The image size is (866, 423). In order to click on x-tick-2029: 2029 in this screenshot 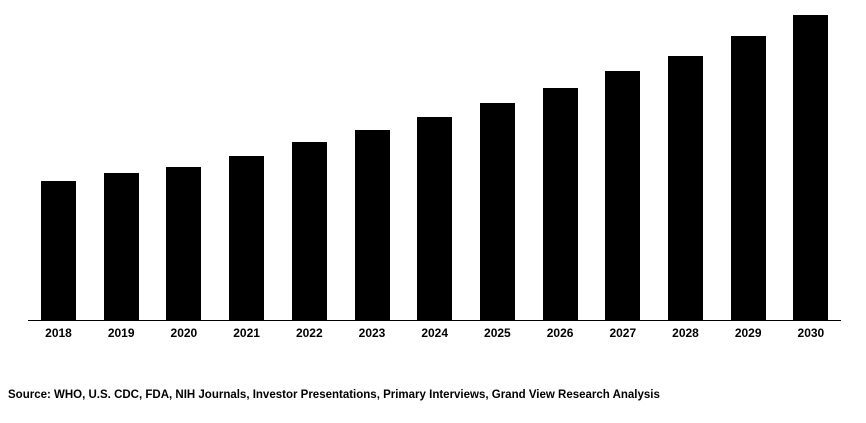, I will do `click(748, 333)`.